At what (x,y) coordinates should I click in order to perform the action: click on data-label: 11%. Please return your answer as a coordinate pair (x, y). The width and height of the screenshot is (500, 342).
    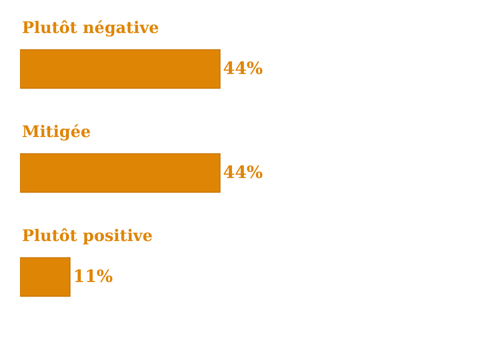
    Looking at the image, I should click on (93, 277).